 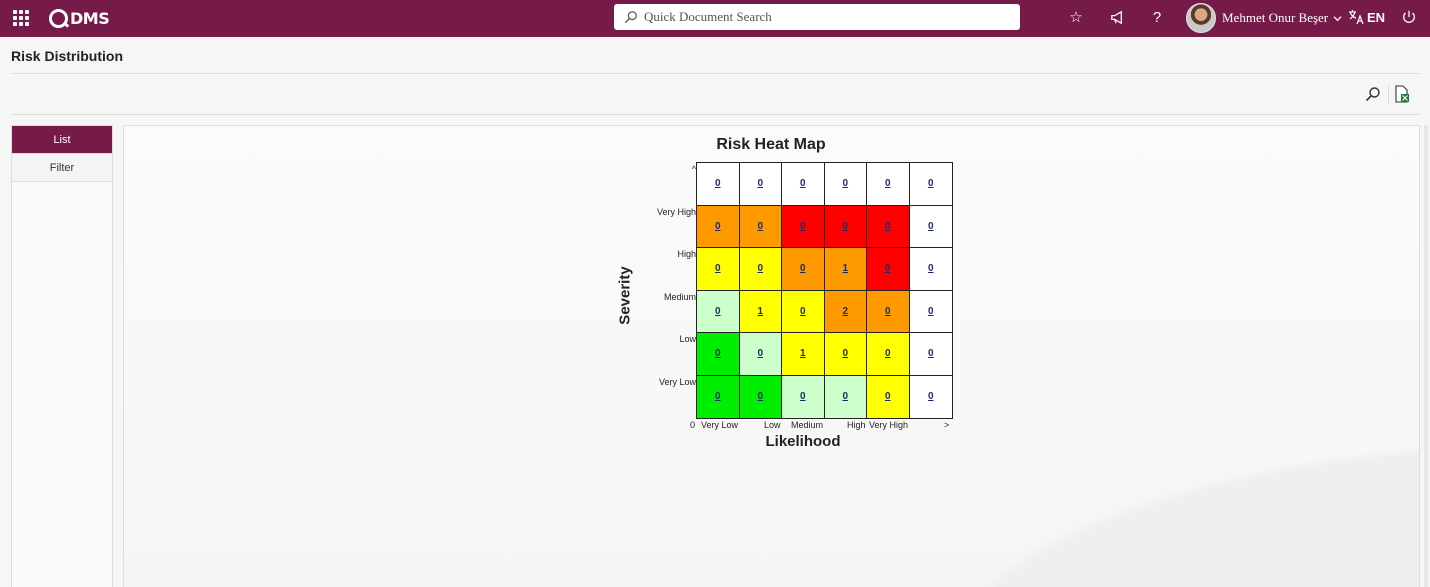 I want to click on user-menu: Mehmet Onur Beşer, so click(x=1264, y=18).